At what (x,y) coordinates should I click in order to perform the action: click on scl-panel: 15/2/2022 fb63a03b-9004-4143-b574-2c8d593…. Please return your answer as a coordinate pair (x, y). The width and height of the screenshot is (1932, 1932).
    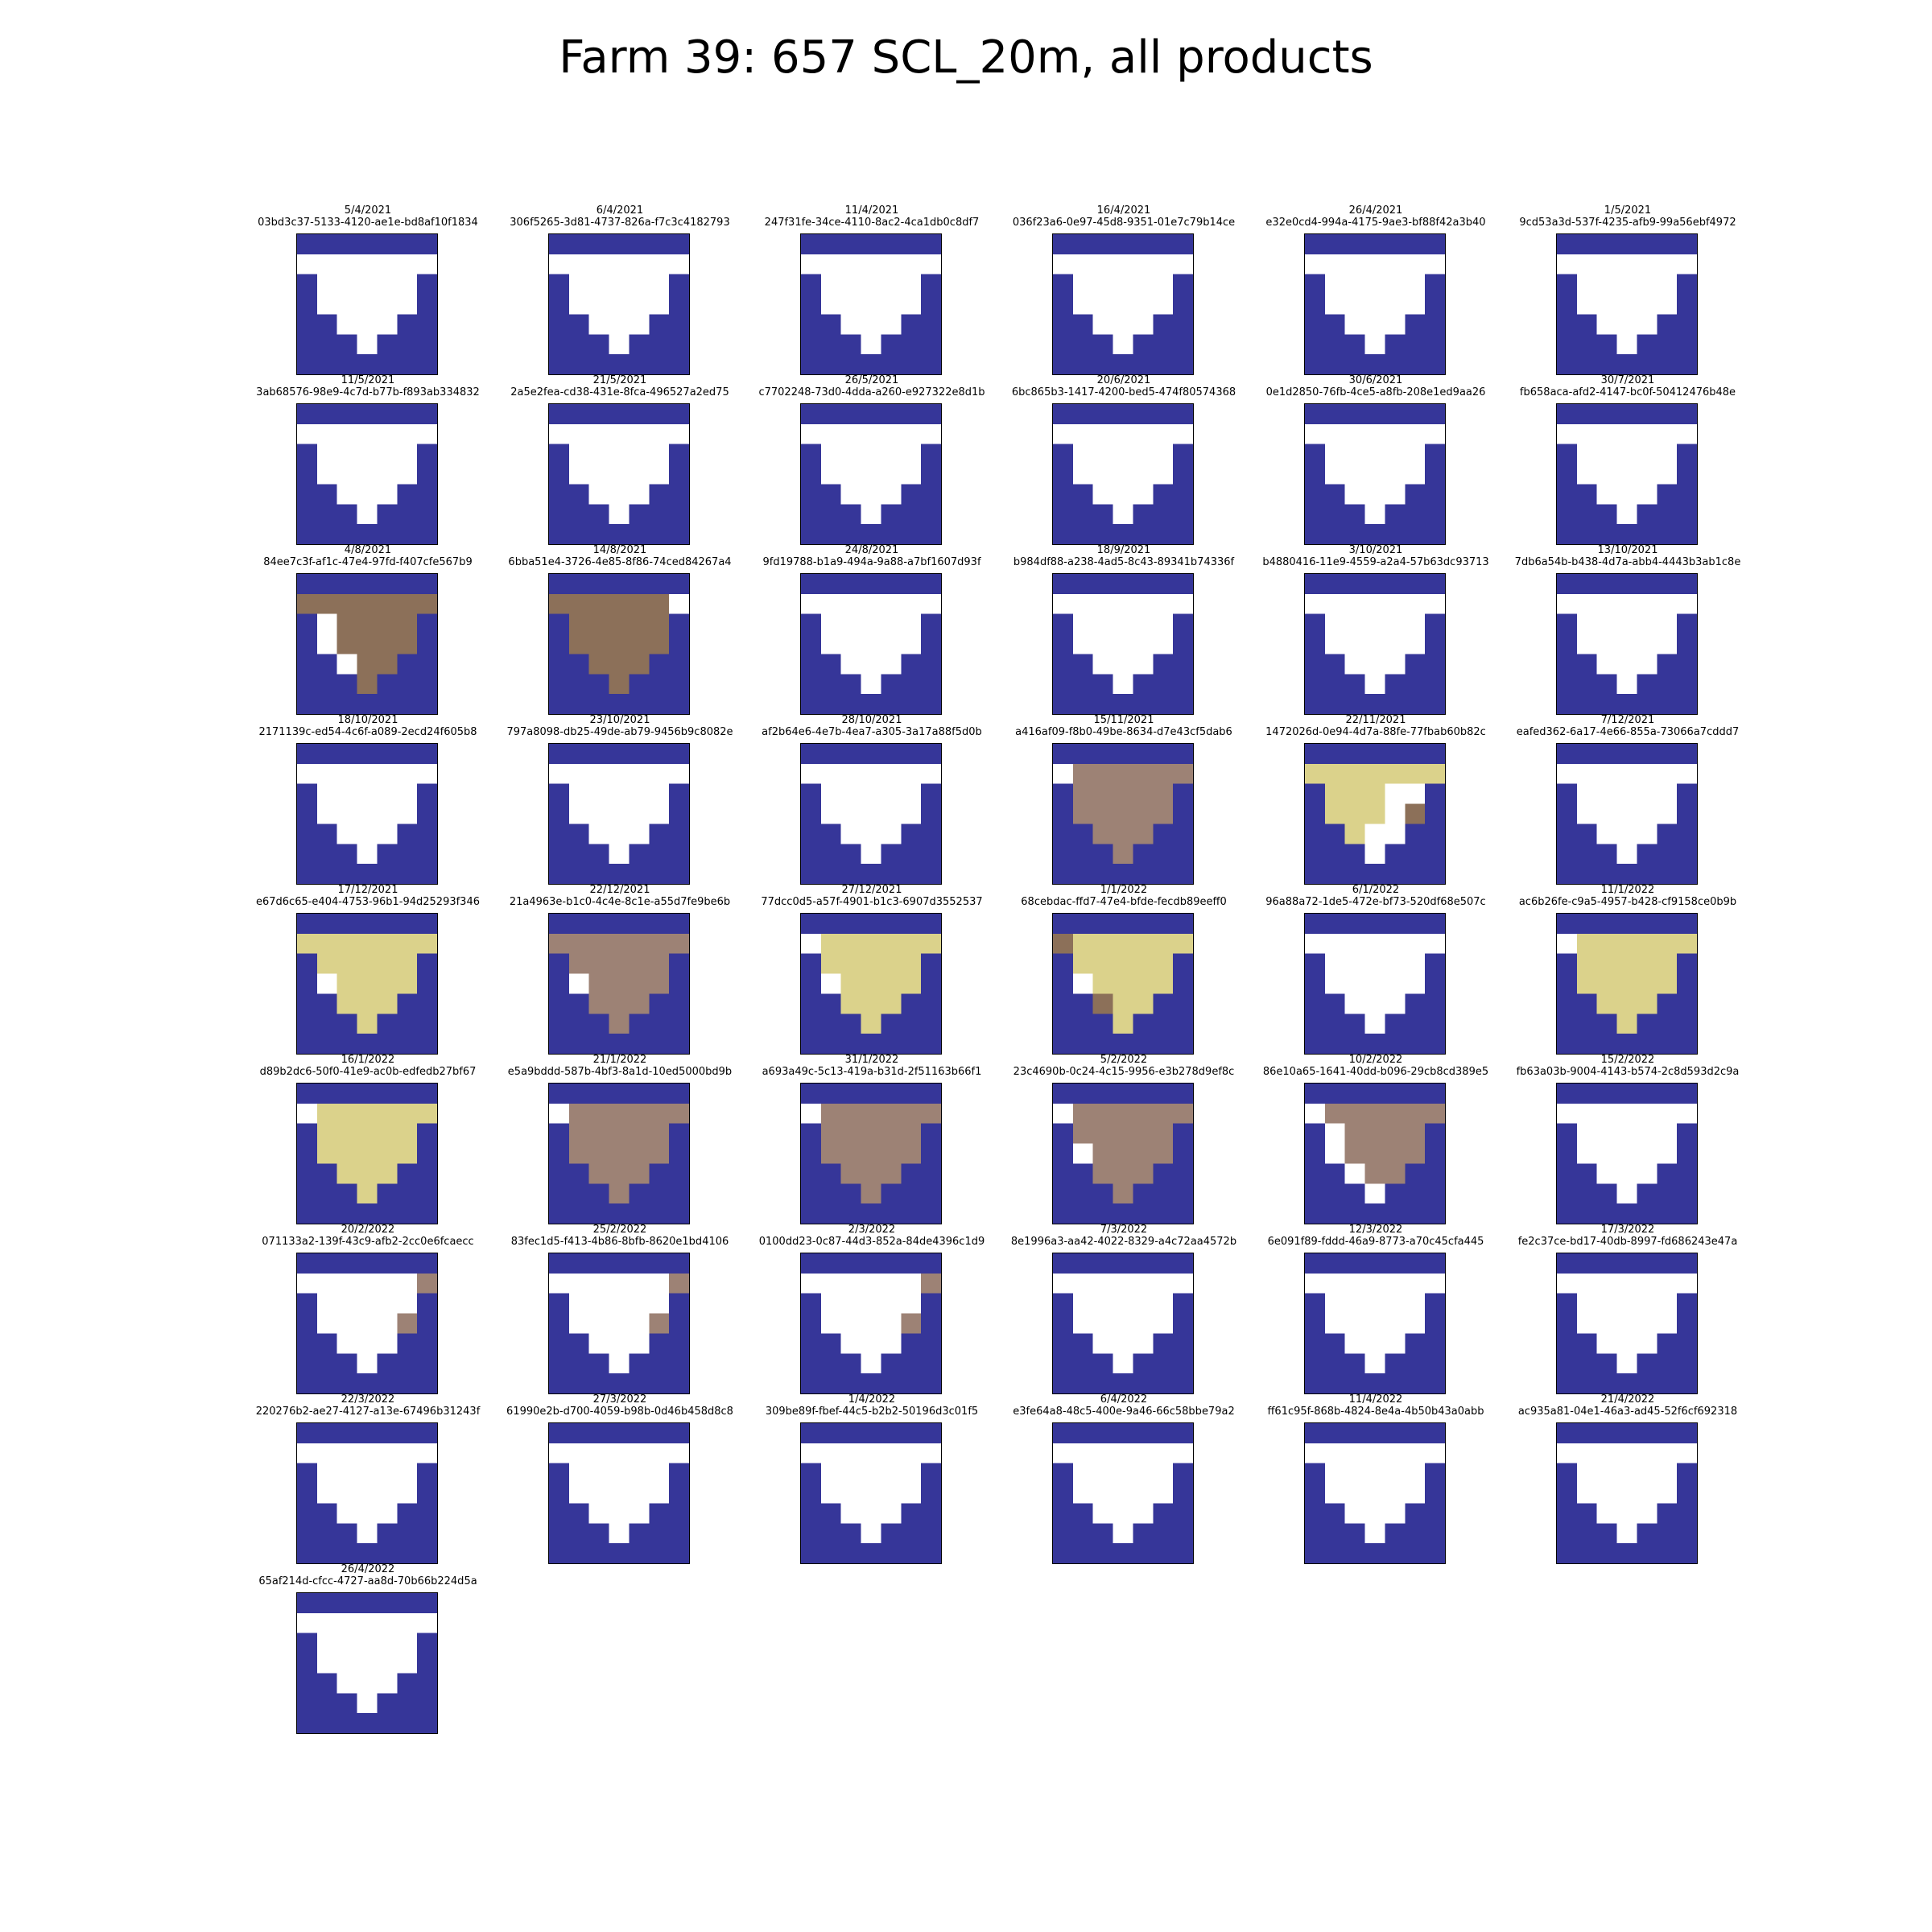
    Looking at the image, I should click on (1627, 1139).